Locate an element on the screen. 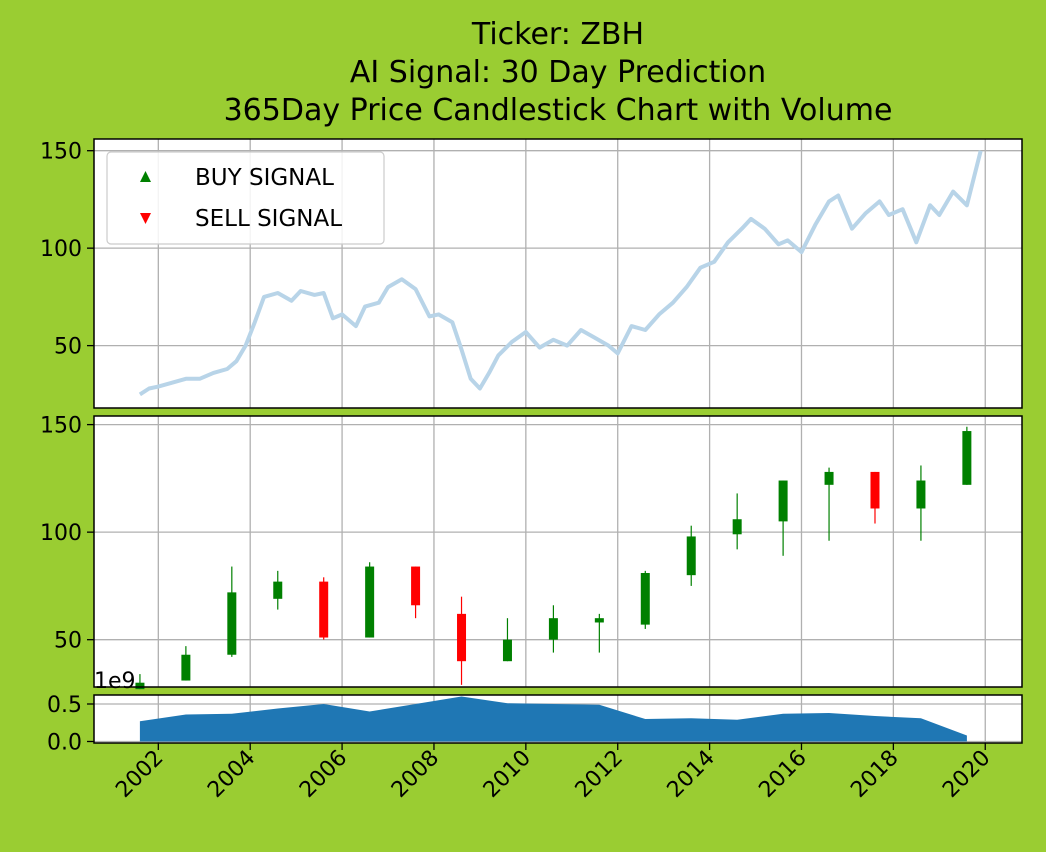  xtick-label-2004: 2004 is located at coordinates (231, 774).